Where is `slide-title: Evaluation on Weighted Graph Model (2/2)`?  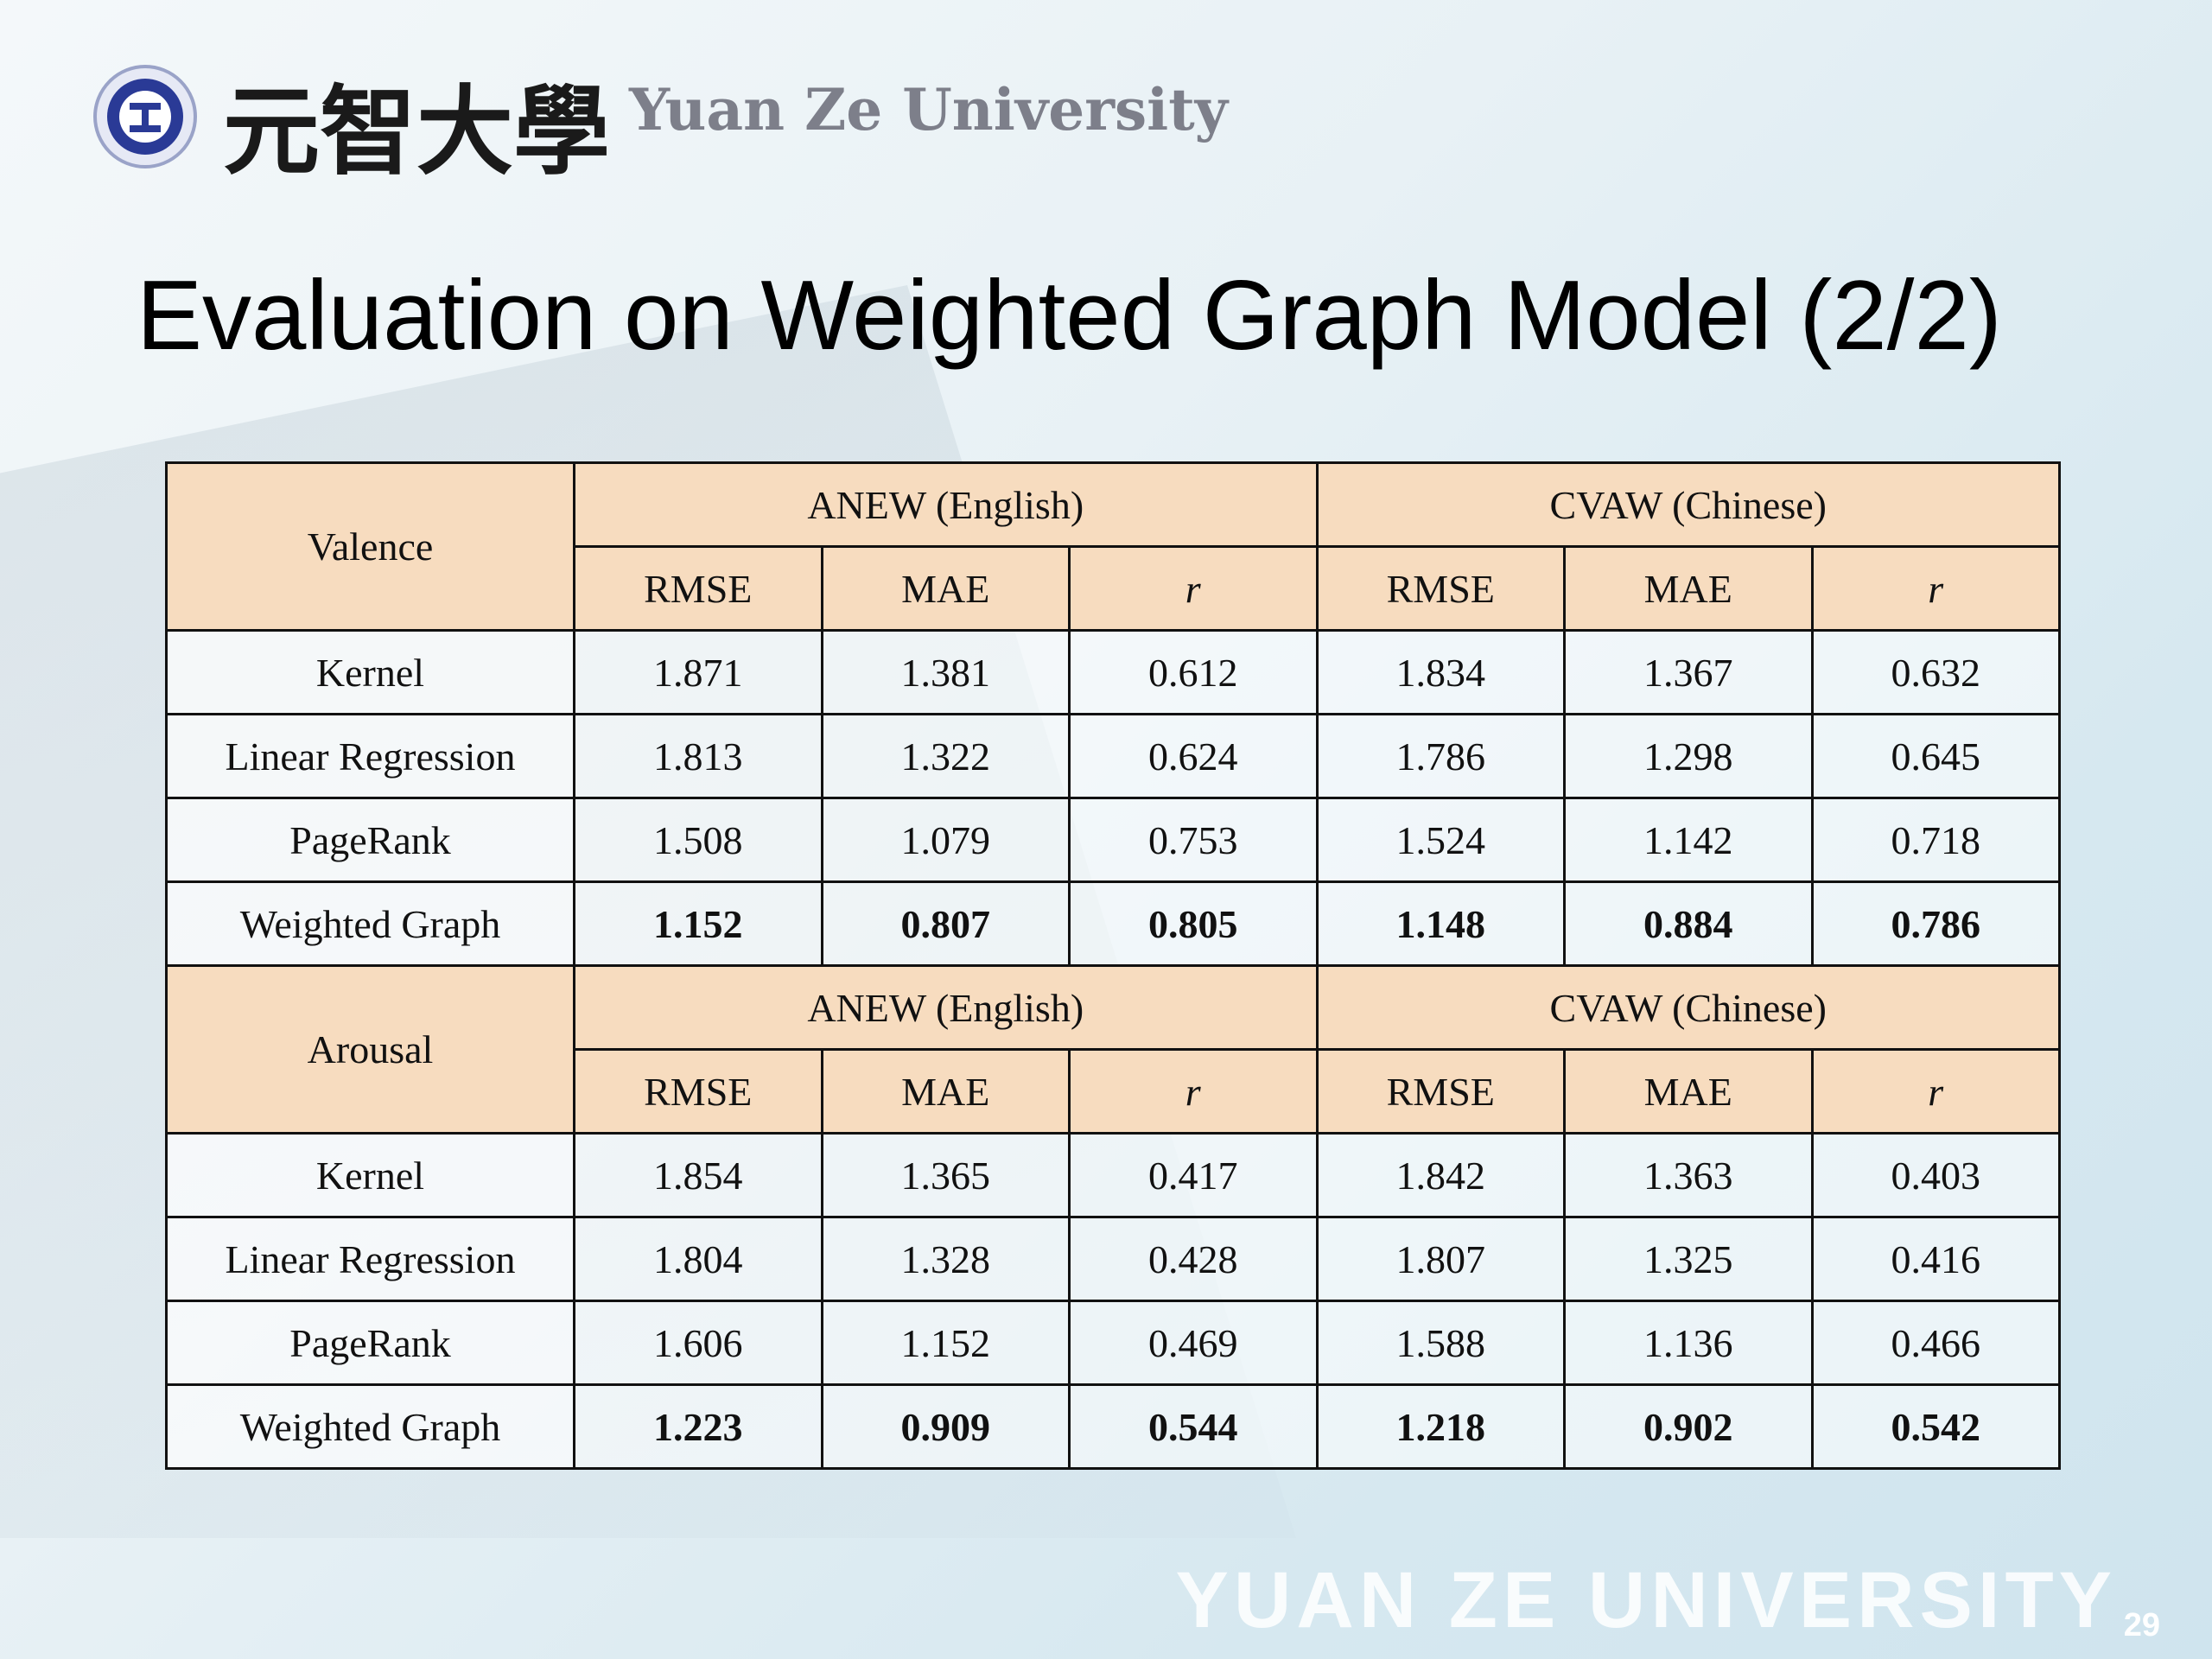 slide-title: Evaluation on Weighted Graph Model (2/2) is located at coordinates (1069, 316).